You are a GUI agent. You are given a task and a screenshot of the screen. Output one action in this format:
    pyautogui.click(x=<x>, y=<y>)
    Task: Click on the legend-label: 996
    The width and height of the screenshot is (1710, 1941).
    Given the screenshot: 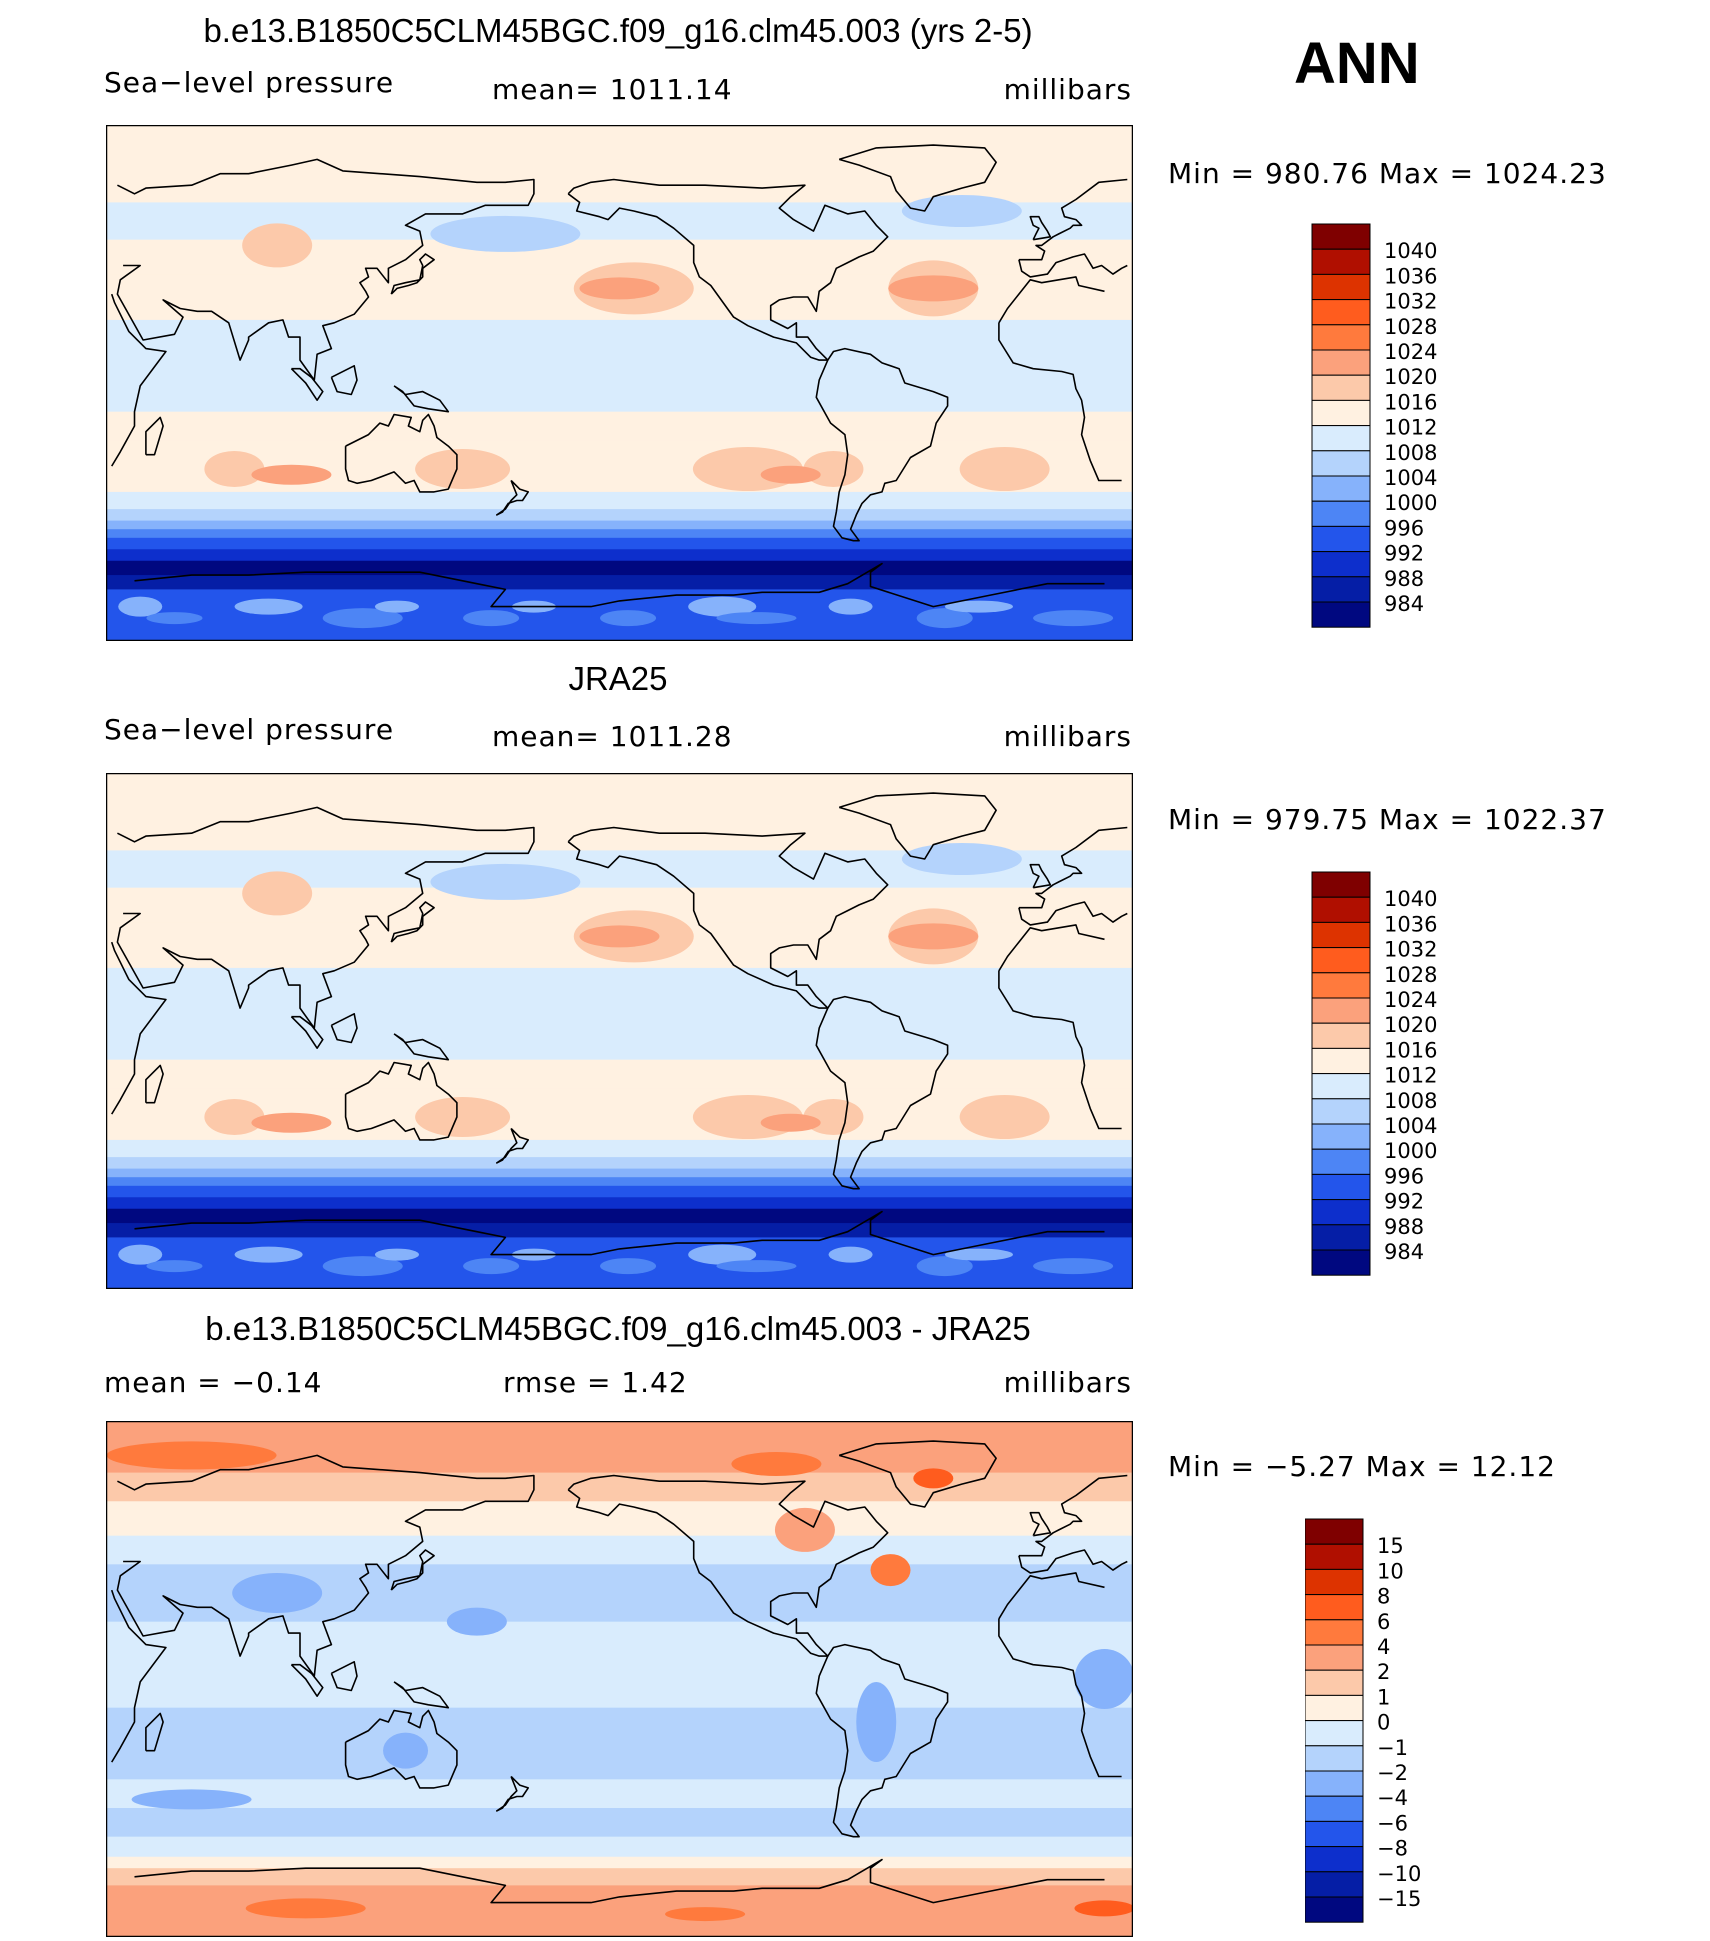 What is the action you would take?
    pyautogui.click(x=1404, y=1176)
    